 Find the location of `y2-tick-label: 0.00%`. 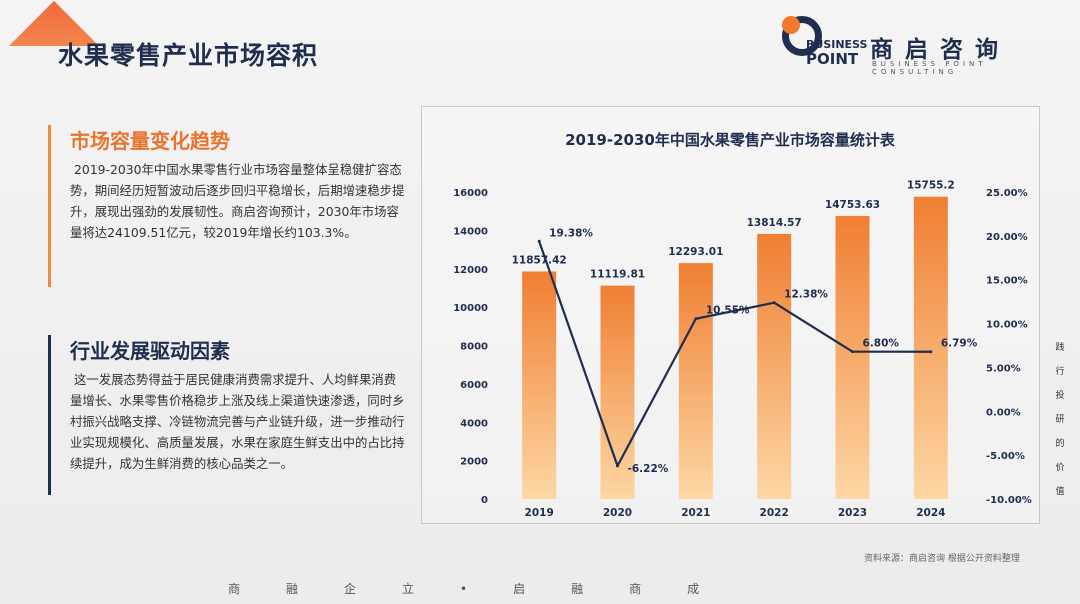

y2-tick-label: 0.00% is located at coordinates (1003, 412).